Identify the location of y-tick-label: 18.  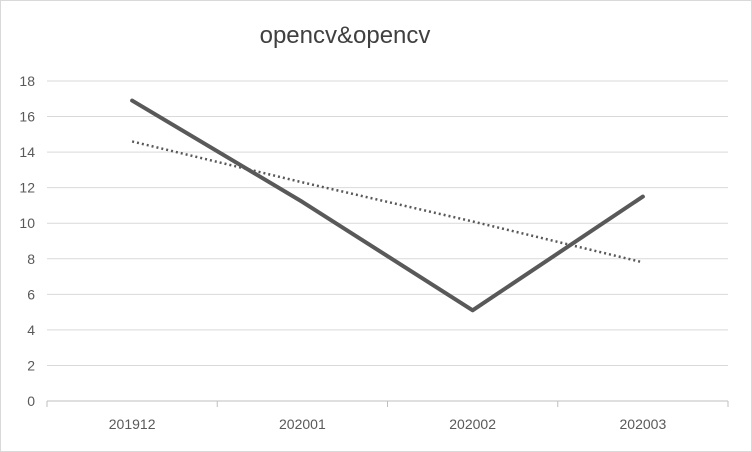
(27, 81).